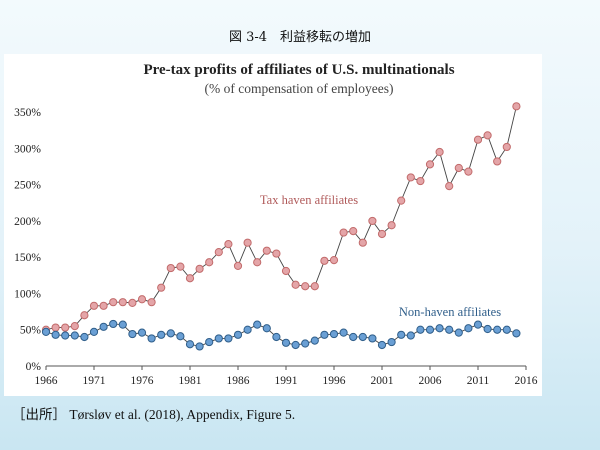 This screenshot has width=600, height=450. Describe the element at coordinates (190, 381) in the screenshot. I see `x-tick-label: 1981` at that location.